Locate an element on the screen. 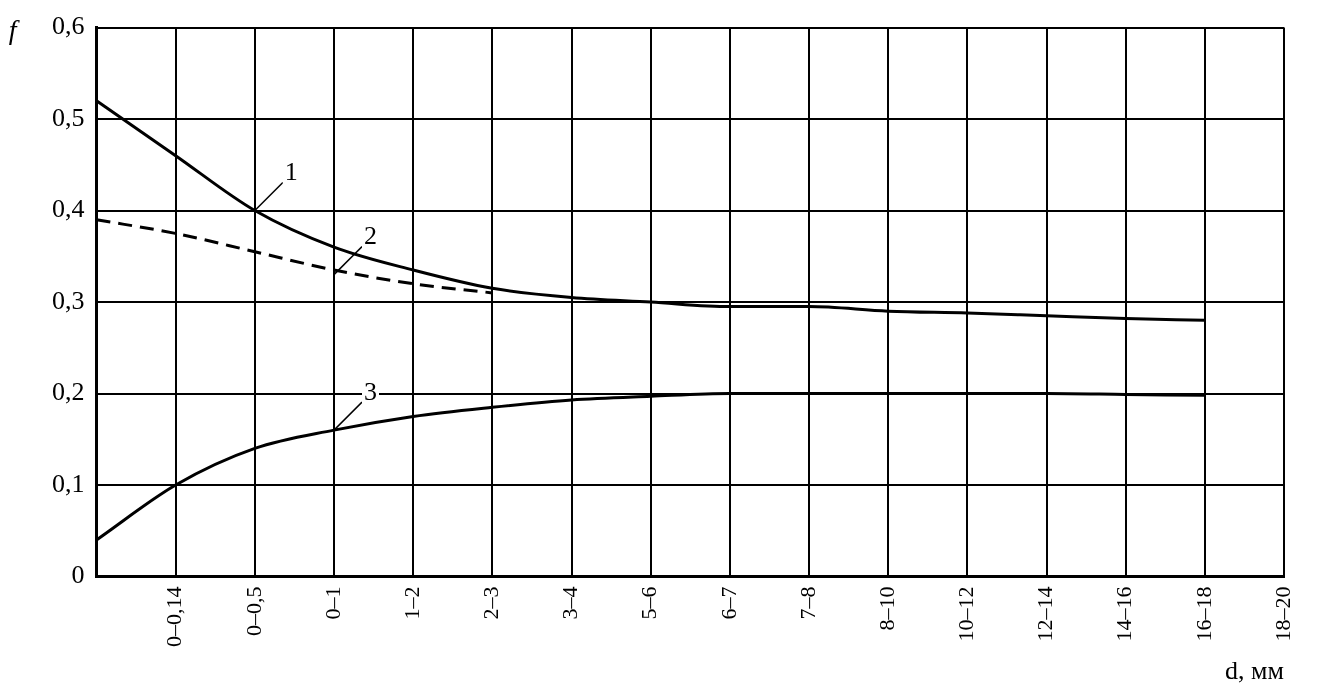 The height and width of the screenshot is (687, 1329). x-tick-label: 16–18 is located at coordinates (1203, 614).